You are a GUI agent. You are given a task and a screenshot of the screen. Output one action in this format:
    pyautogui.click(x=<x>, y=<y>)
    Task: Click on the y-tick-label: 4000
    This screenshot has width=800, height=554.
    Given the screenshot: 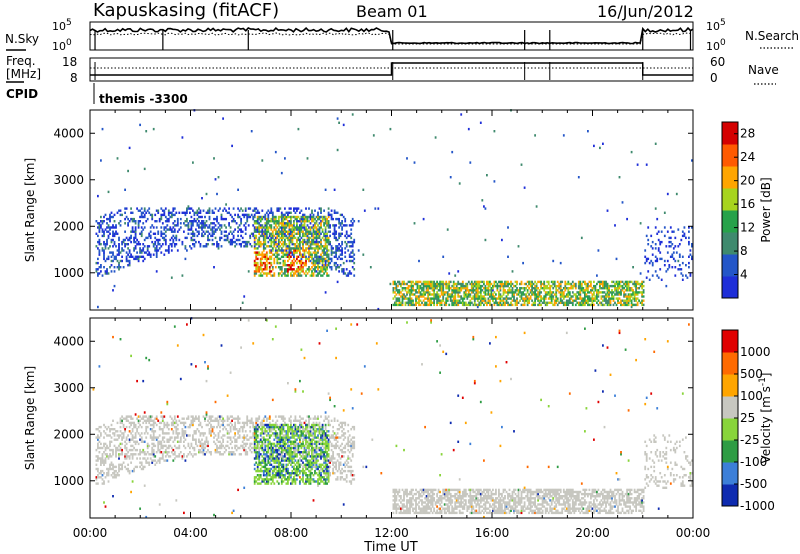 What is the action you would take?
    pyautogui.click(x=68, y=133)
    